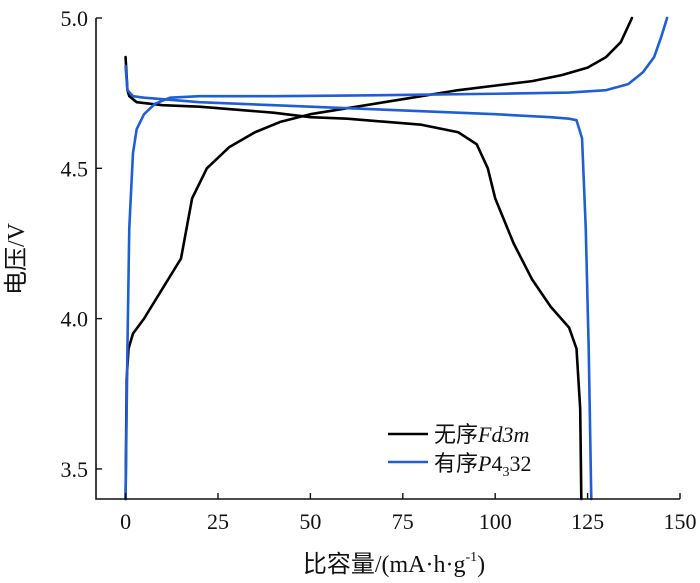  Describe the element at coordinates (587, 521) in the screenshot. I see `x-tick-label: 125` at that location.